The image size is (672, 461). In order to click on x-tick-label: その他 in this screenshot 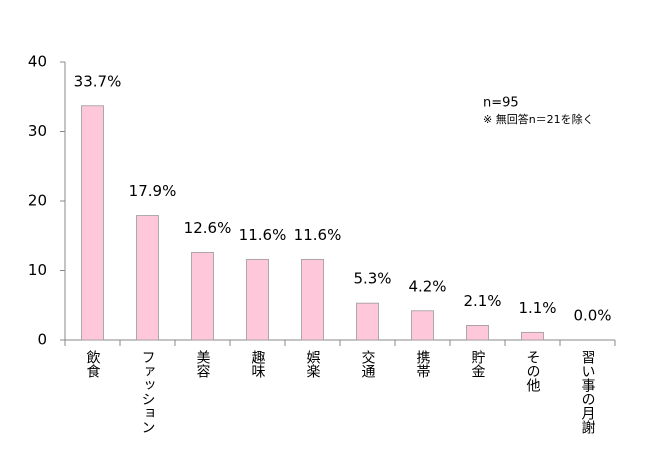, I will do `click(533, 371)`.